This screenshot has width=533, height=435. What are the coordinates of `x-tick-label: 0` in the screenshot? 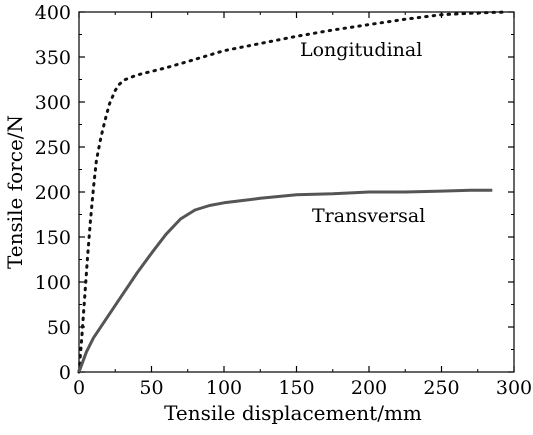 It's located at (79, 388).